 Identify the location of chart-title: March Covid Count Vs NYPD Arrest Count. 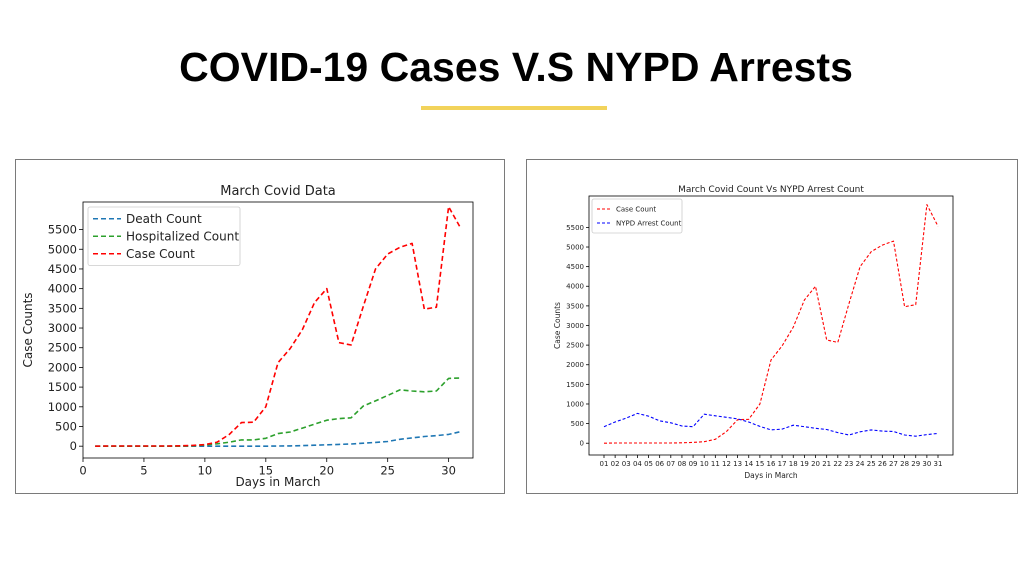
(771, 190).